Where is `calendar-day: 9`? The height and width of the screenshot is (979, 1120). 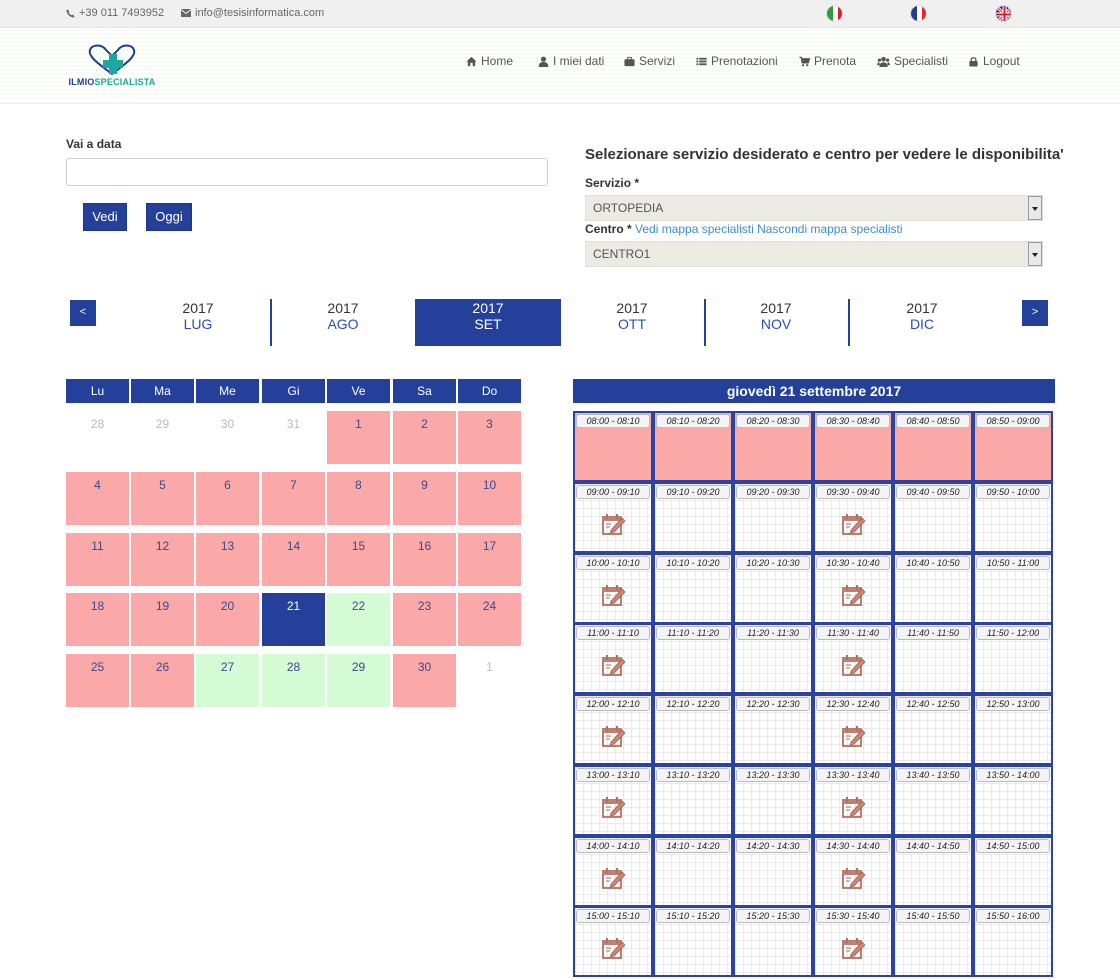
calendar-day: 9 is located at coordinates (424, 498).